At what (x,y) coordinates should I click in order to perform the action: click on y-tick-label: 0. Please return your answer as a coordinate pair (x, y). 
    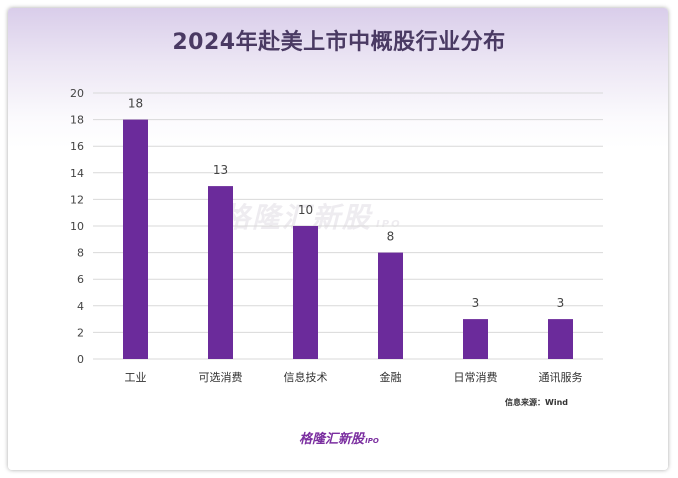
    Looking at the image, I should click on (80, 359).